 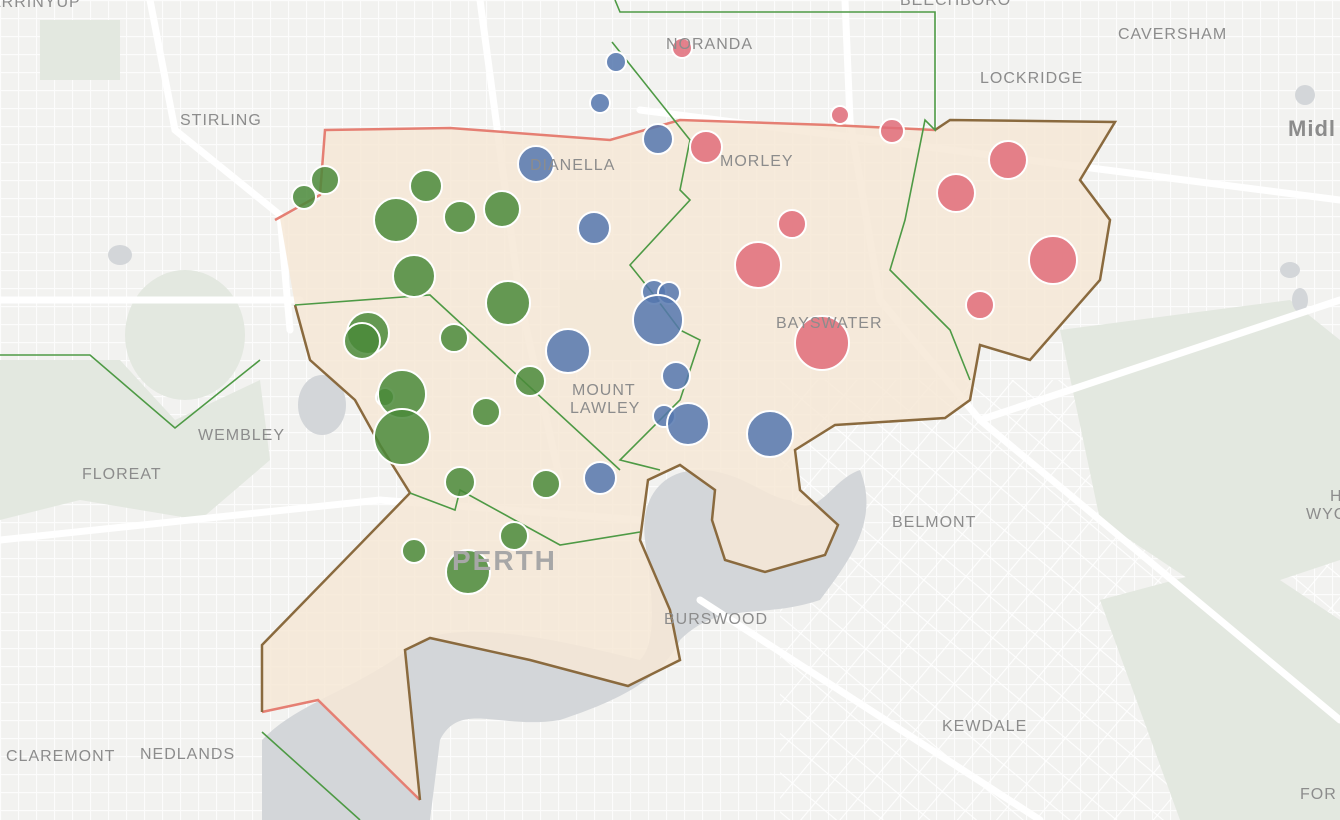 I want to click on place-label-wyc-partial: WYC, so click(x=1323, y=514).